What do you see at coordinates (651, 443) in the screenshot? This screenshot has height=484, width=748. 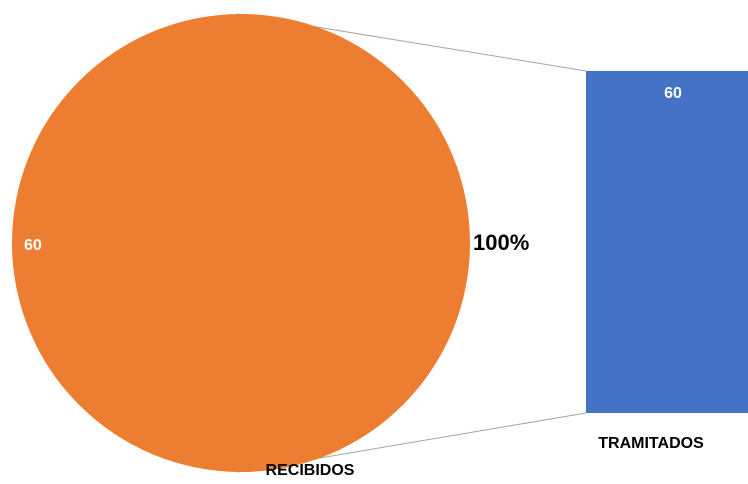 I see `bar-category-label: TRAMITADOS` at bounding box center [651, 443].